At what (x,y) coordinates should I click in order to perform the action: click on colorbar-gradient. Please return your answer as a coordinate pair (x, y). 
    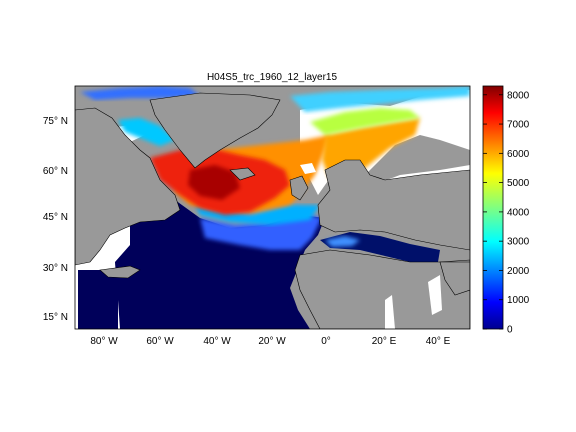
    Looking at the image, I should click on (493, 207).